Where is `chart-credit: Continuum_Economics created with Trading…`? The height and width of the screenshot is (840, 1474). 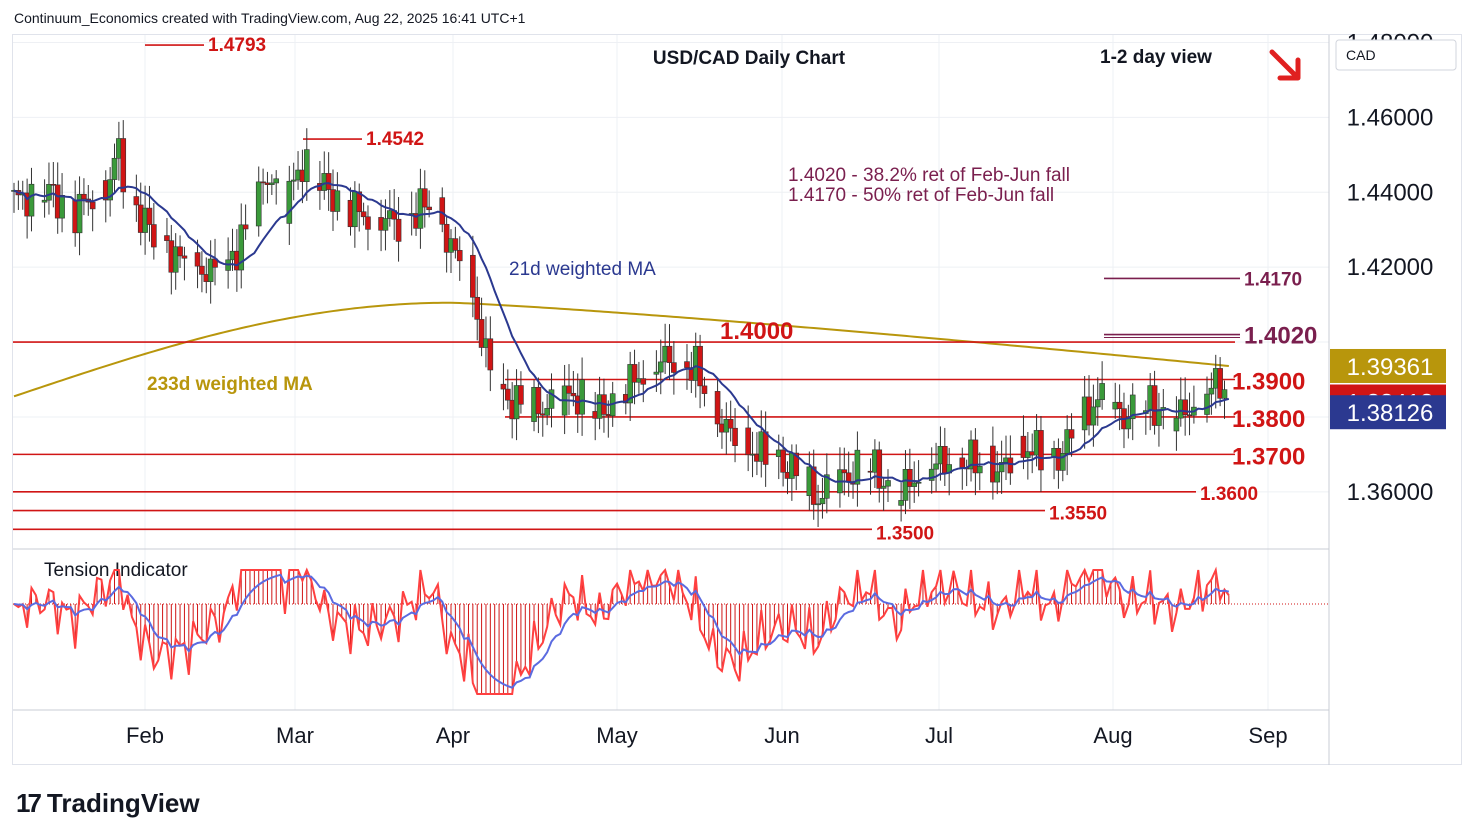
chart-credit: Continuum_Economics created with Trading… is located at coordinates (270, 18).